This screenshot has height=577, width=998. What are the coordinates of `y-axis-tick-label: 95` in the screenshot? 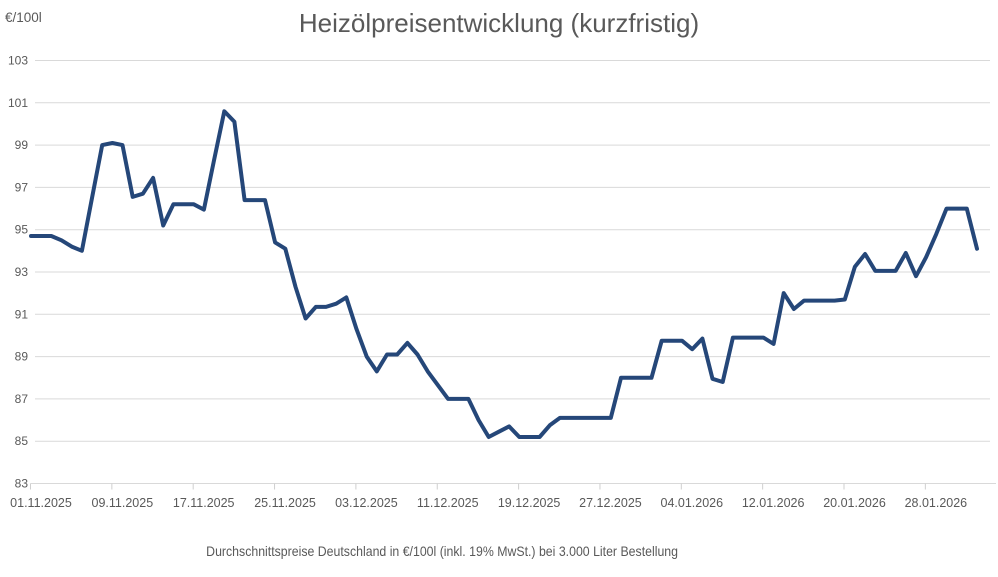 It's located at (22, 230).